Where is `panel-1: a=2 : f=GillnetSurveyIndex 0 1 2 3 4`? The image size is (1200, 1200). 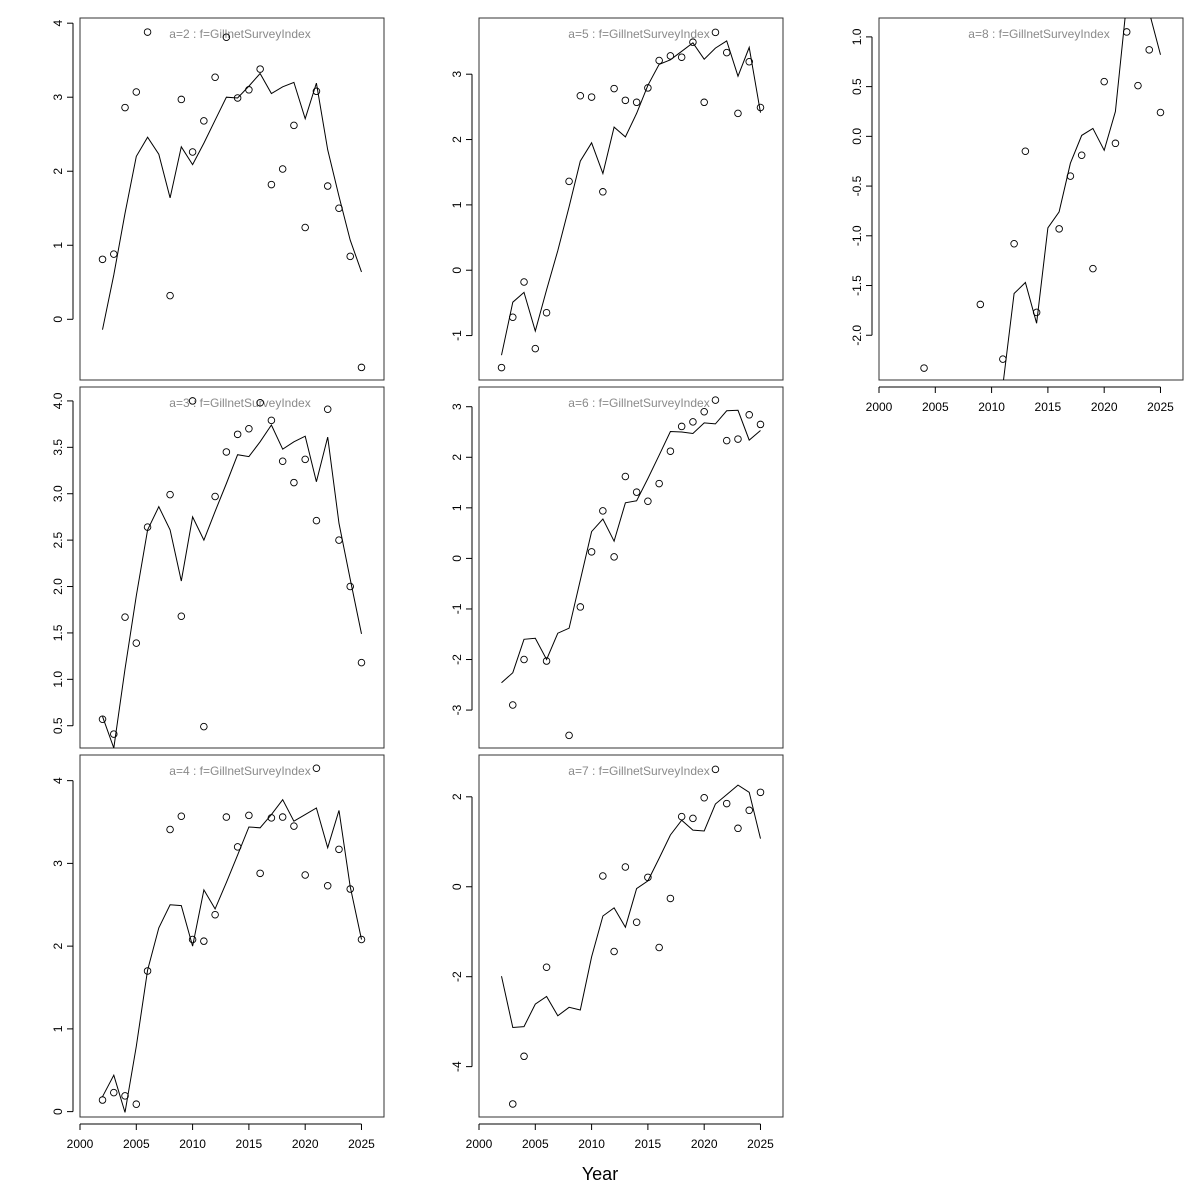
panel-1: a=2 : f=GillnetSurveyIndex 0 1 2 3 4 is located at coordinates (218, 199).